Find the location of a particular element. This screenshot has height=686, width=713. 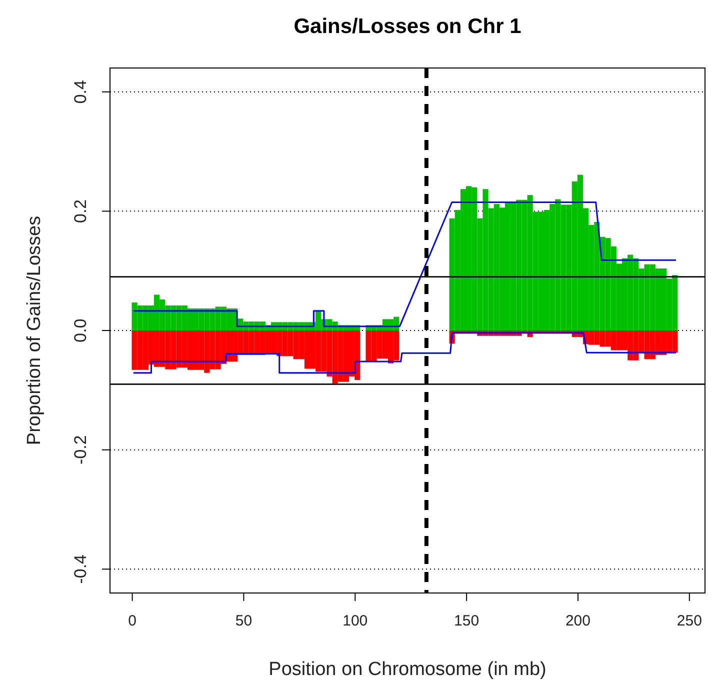

y-axis-title: Proportion of Gains/Losses is located at coordinates (34, 331).